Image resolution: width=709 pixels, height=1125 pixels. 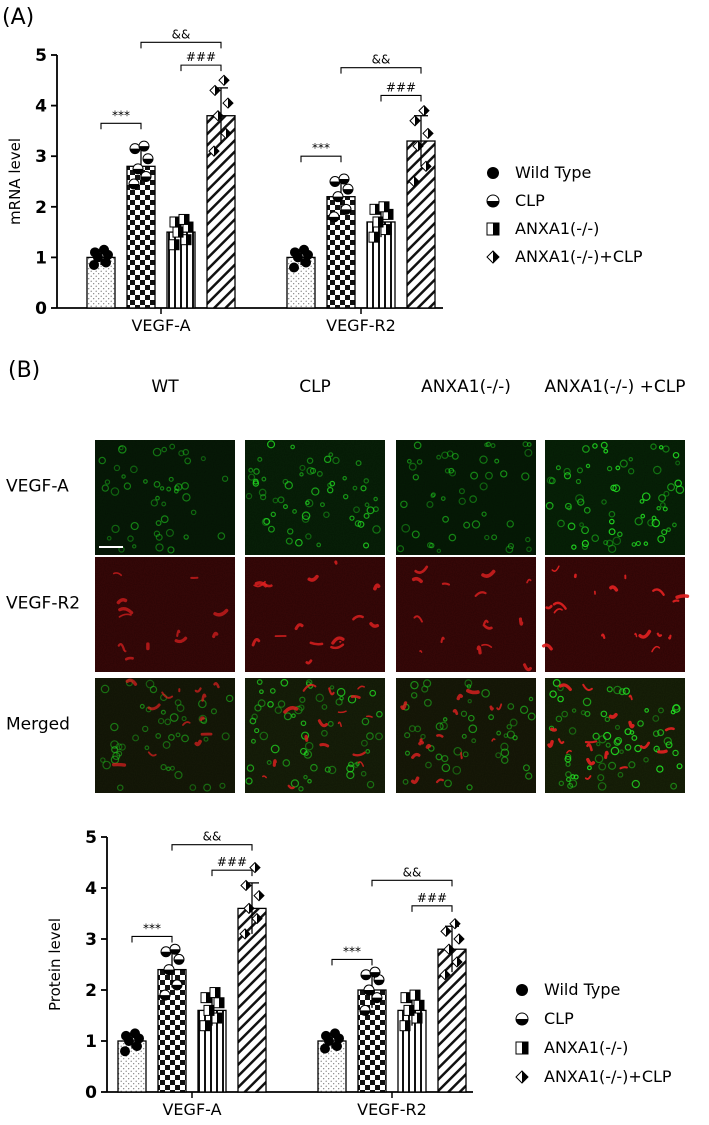 What do you see at coordinates (559, 1018) in the screenshot?
I see `legend-label: CLP` at bounding box center [559, 1018].